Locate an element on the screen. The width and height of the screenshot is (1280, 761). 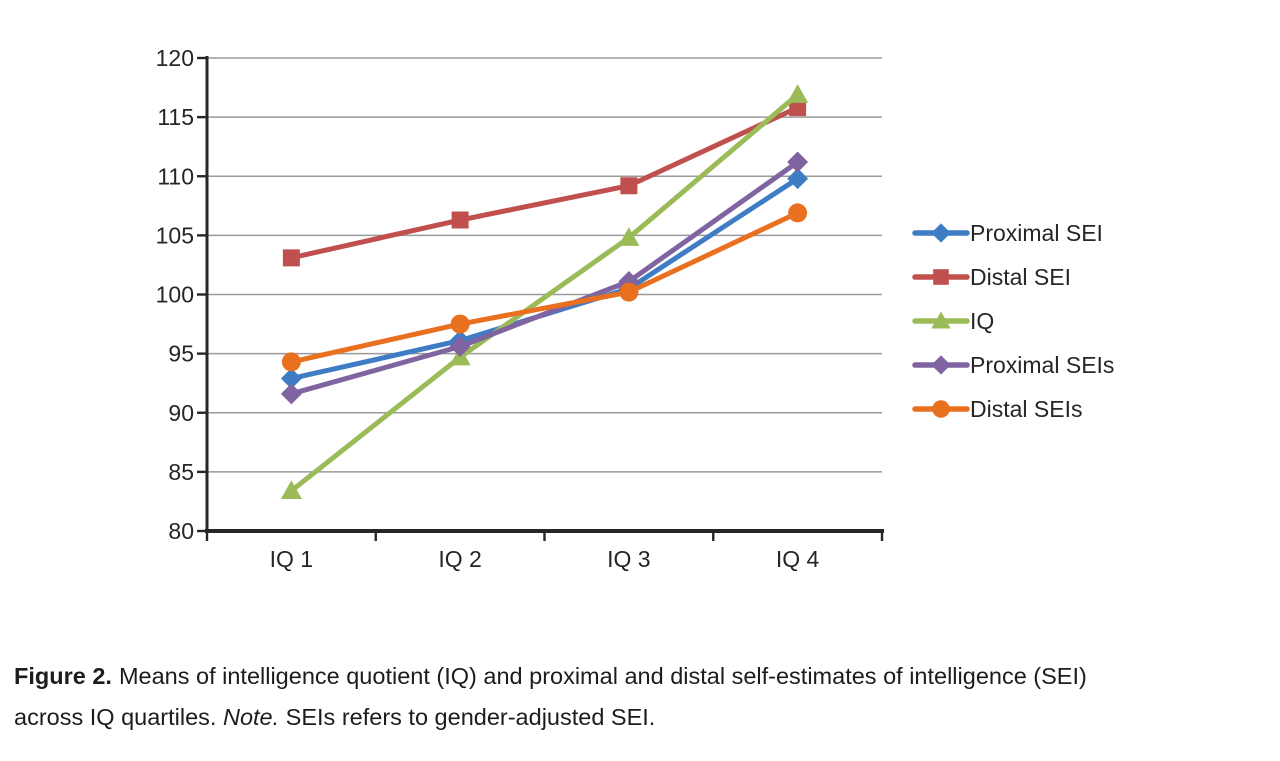
legend-label-iq: IQ is located at coordinates (982, 321).